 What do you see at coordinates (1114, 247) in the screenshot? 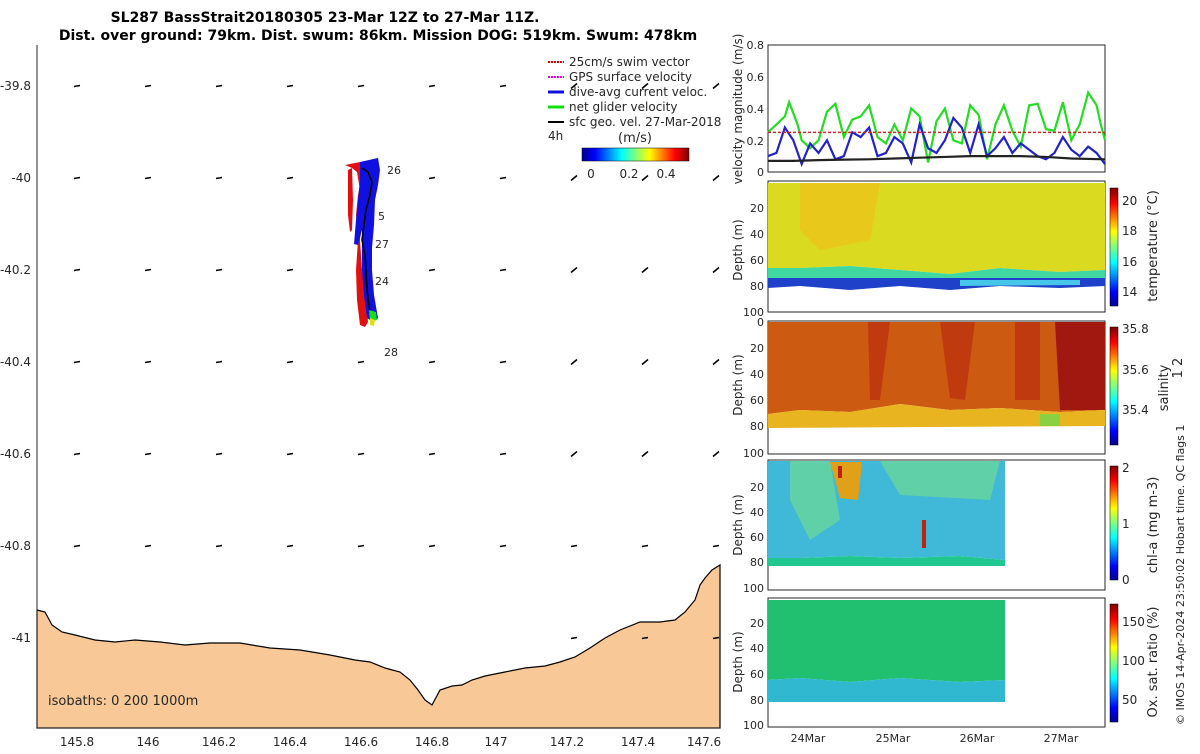
I see `temperature-colorbar` at bounding box center [1114, 247].